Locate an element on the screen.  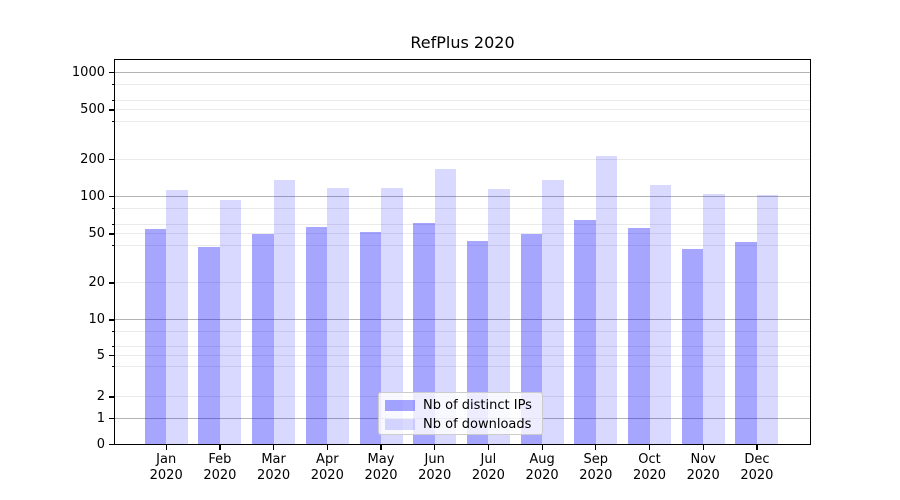
x-tick-label: Jan 2020 is located at coordinates (166, 468).